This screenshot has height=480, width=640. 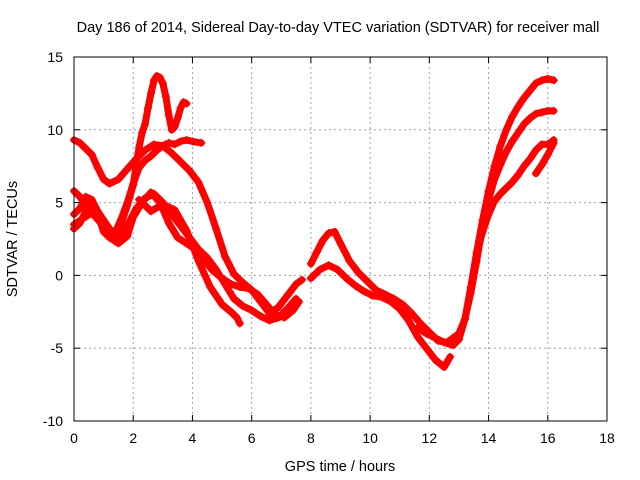 I want to click on series-track-i, so click(x=485, y=212).